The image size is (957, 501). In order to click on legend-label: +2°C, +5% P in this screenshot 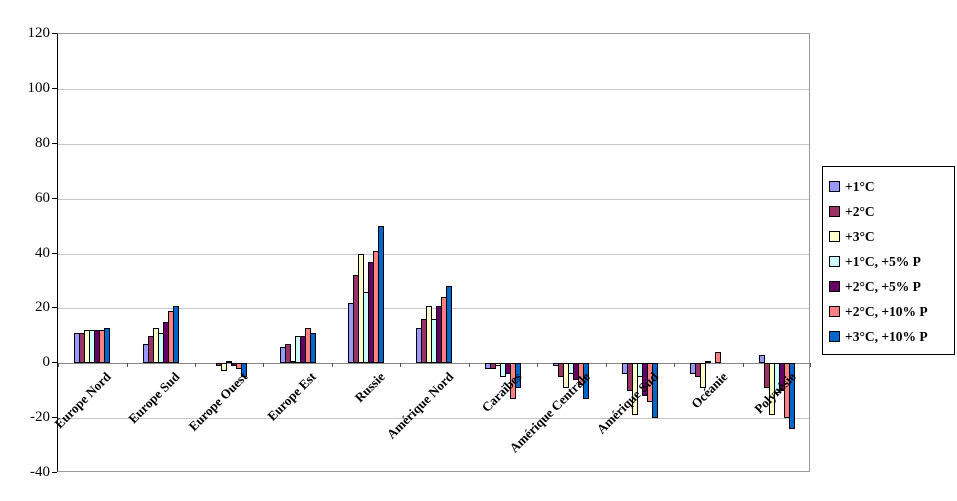, I will do `click(883, 286)`.